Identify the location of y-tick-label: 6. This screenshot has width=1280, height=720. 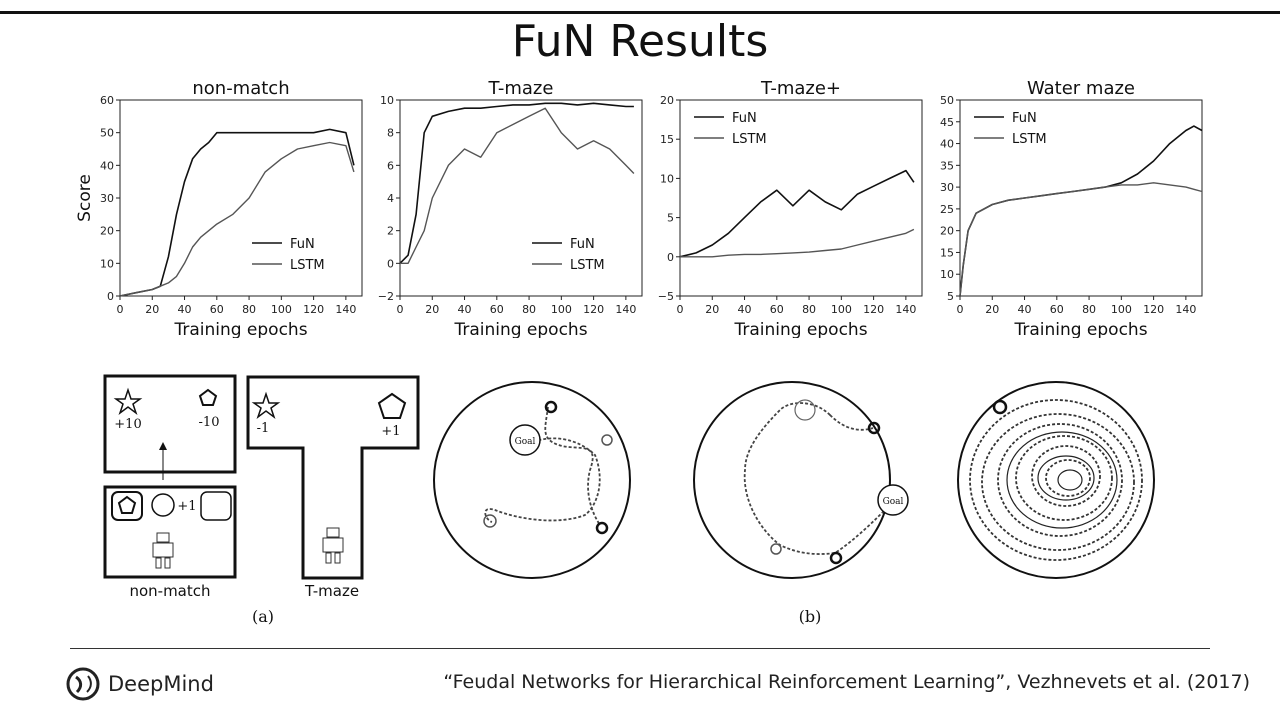
(390, 165).